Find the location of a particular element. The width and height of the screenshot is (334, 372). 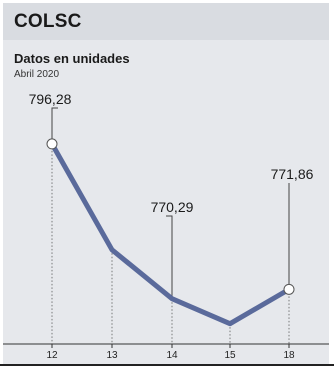

data-label-18: 771,86 is located at coordinates (292, 174).